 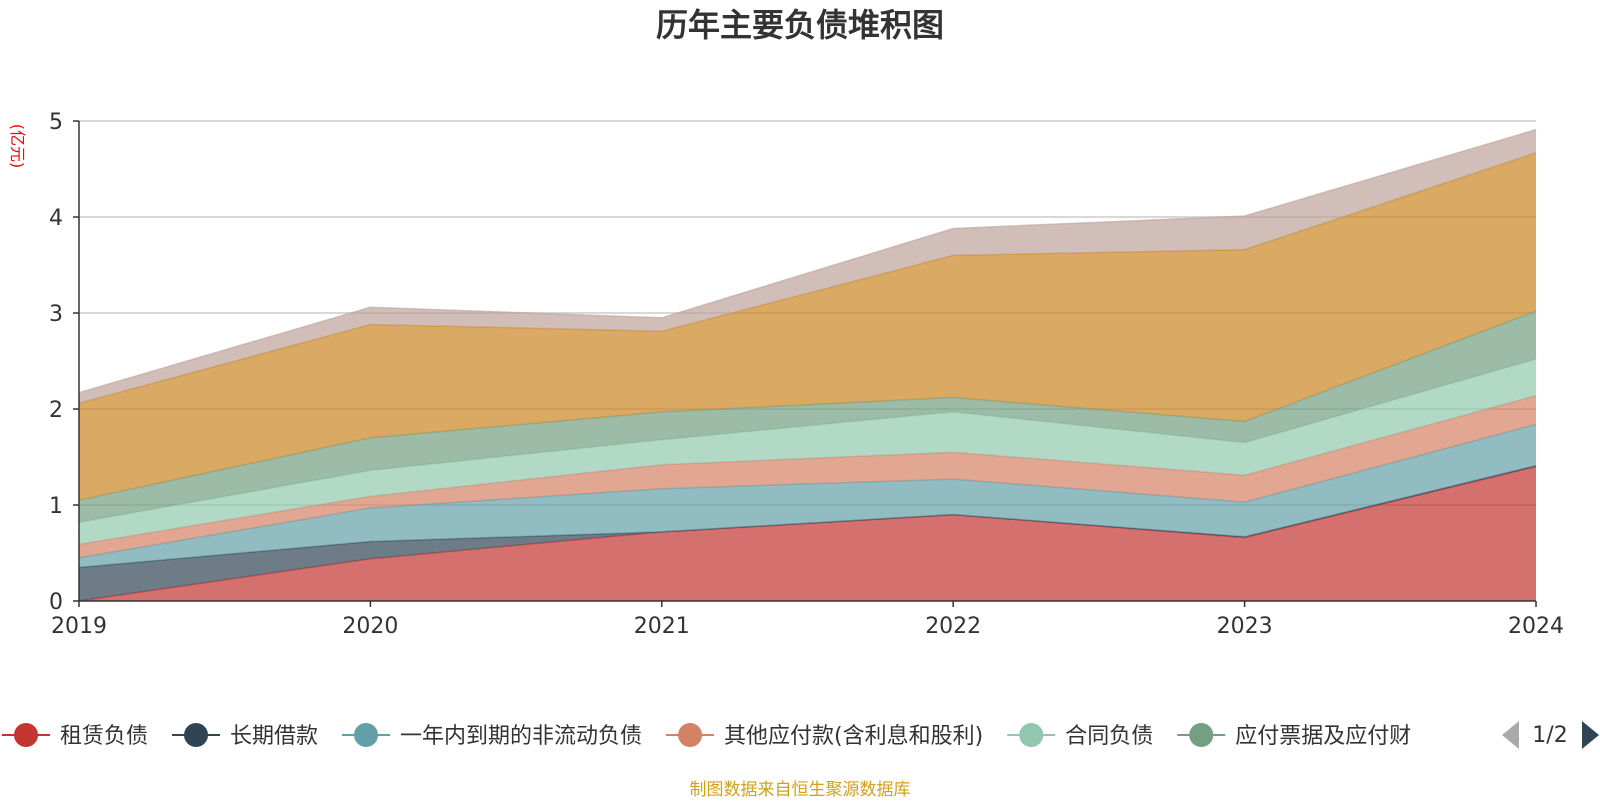 What do you see at coordinates (56, 218) in the screenshot?
I see `y-tick-label-4: 4` at bounding box center [56, 218].